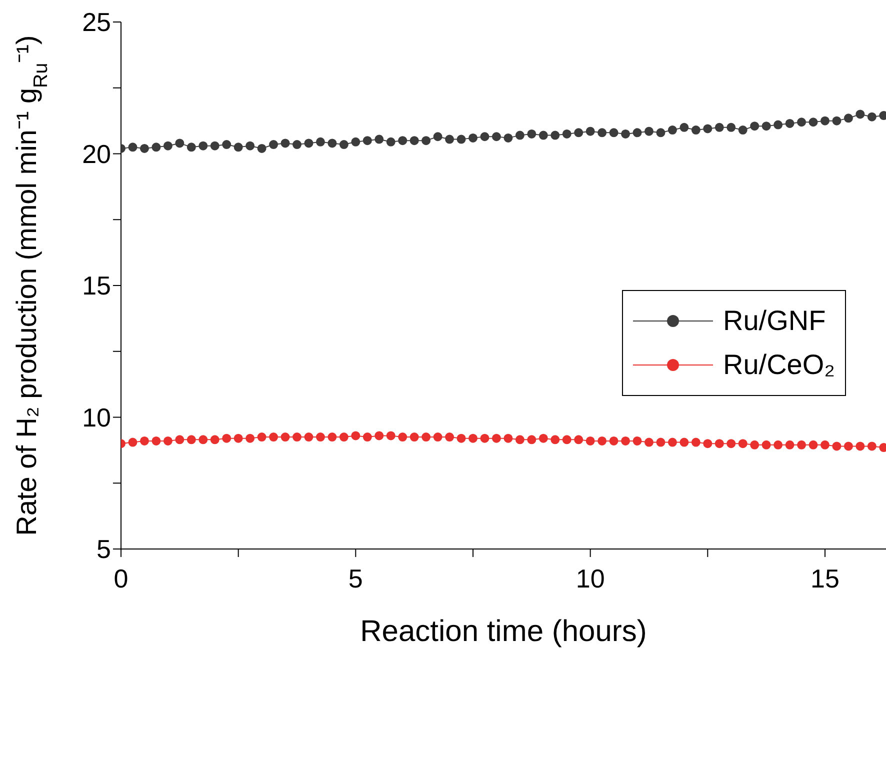 The width and height of the screenshot is (886, 760). What do you see at coordinates (825, 578) in the screenshot?
I see `x-tick-label: 15` at bounding box center [825, 578].